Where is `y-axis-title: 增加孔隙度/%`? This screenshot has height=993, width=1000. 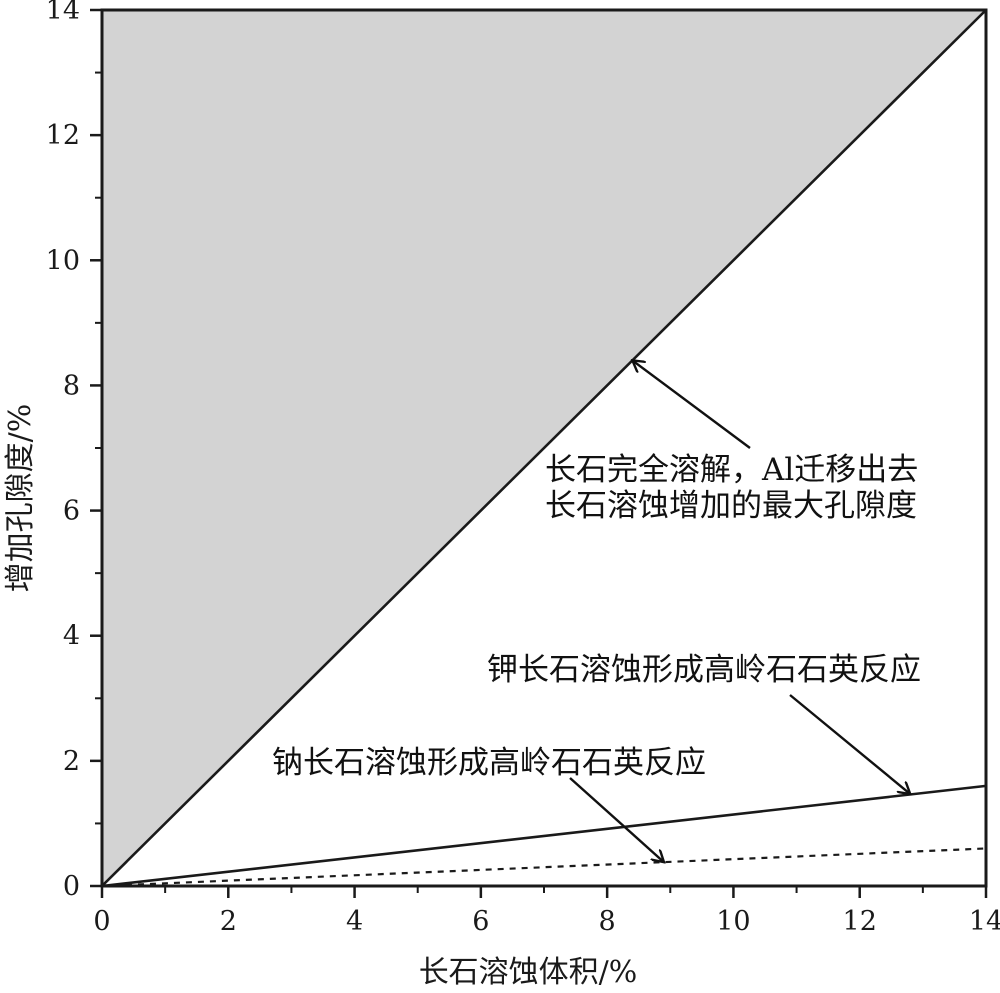 y-axis-title: 增加孔隙度/% is located at coordinates (20, 498).